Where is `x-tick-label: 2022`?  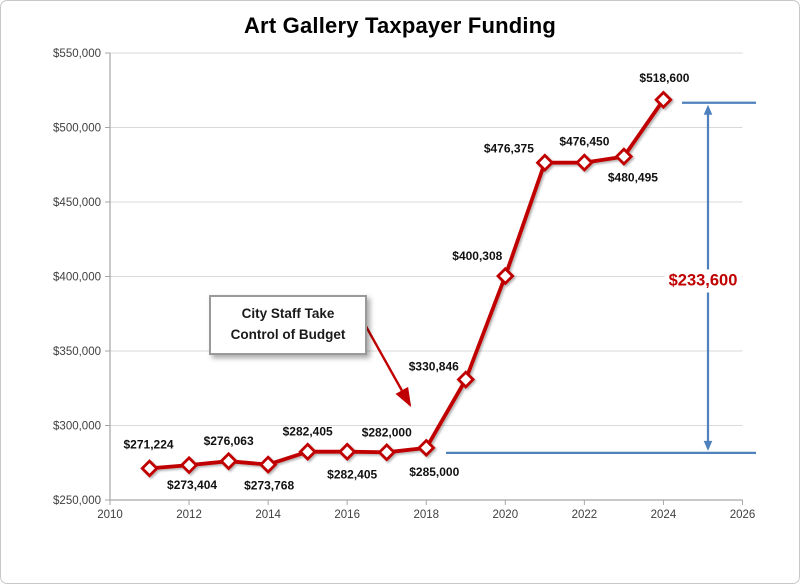
x-tick-label: 2022 is located at coordinates (585, 515).